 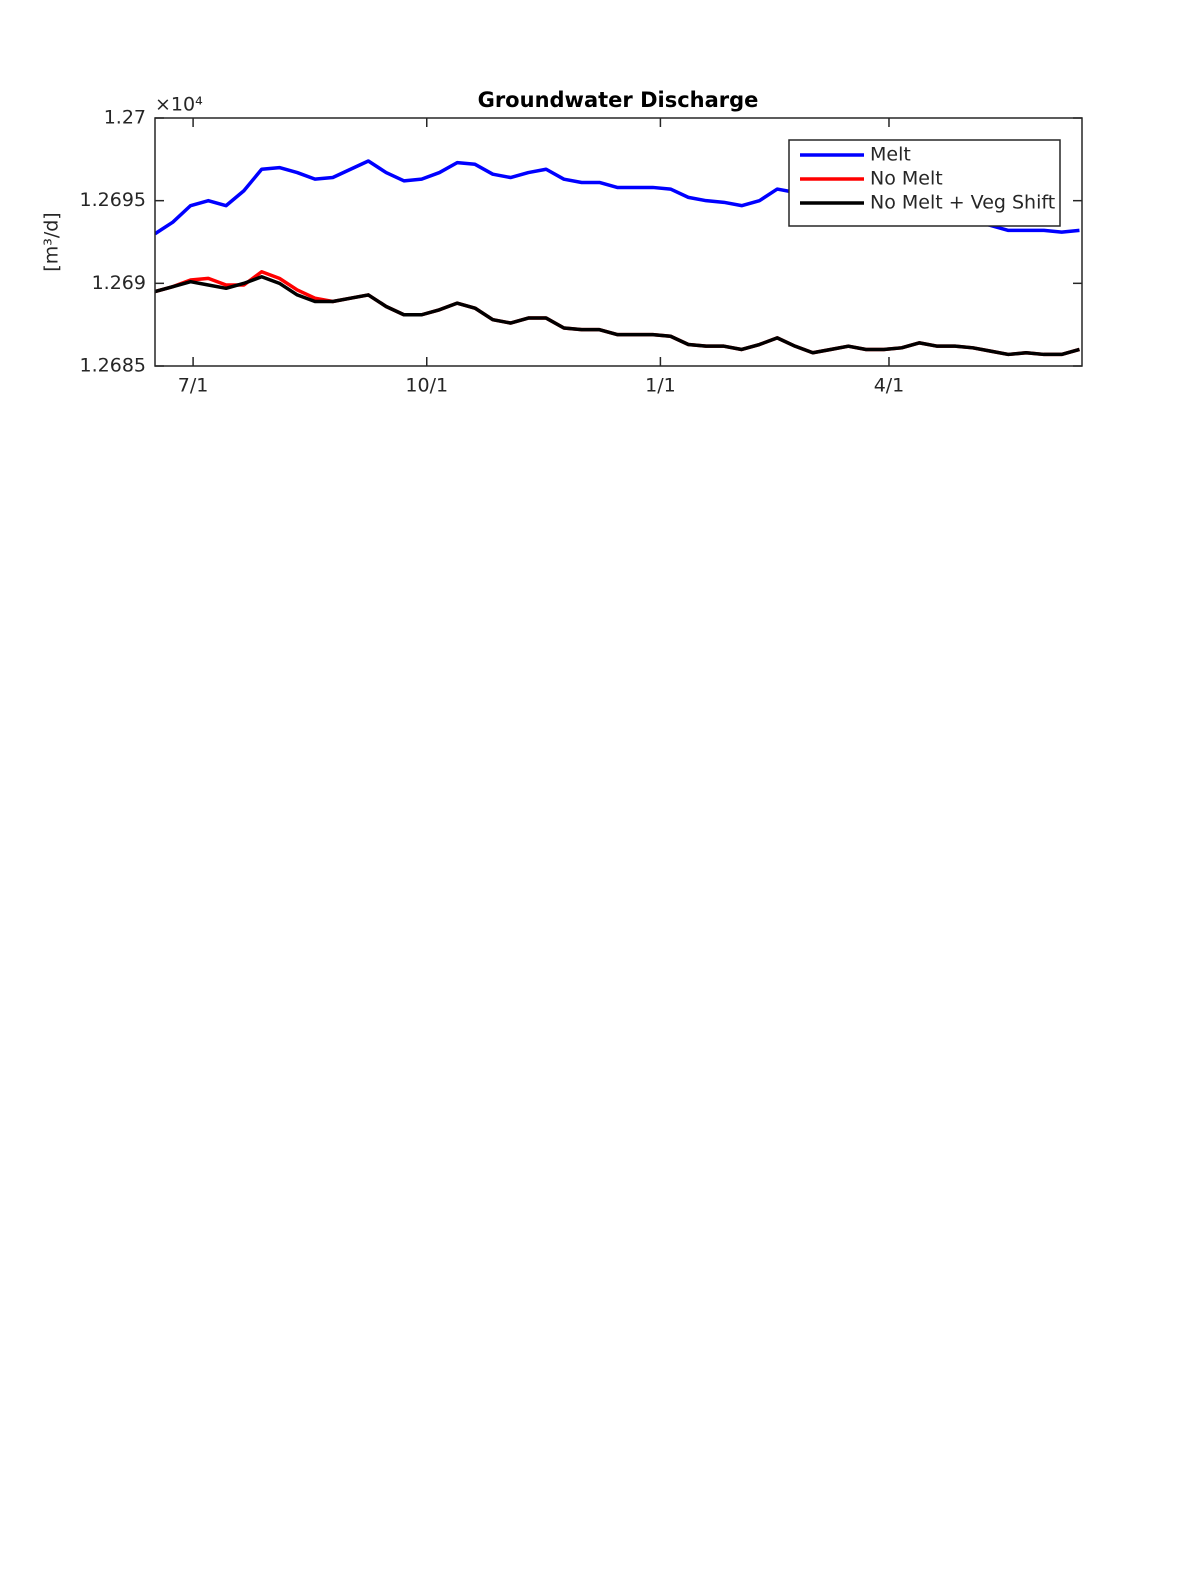 I want to click on x-tick-label: 10/1, so click(x=426, y=386).